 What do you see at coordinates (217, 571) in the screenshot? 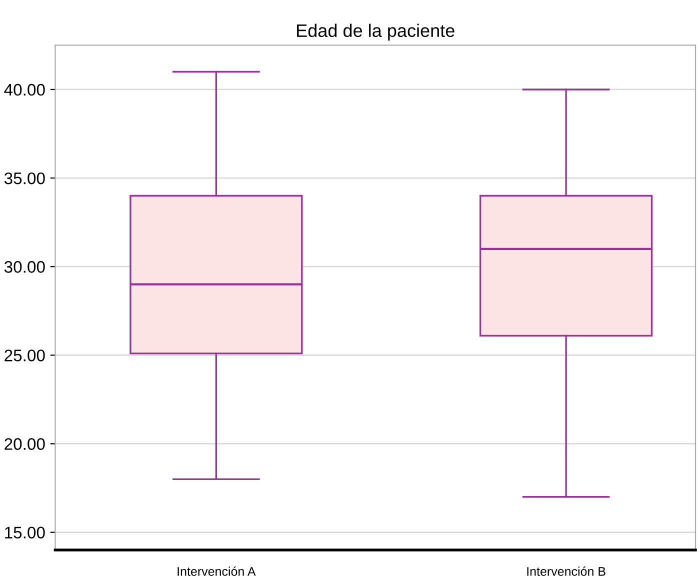
I see `x-tick-label: Intervención A` at bounding box center [217, 571].